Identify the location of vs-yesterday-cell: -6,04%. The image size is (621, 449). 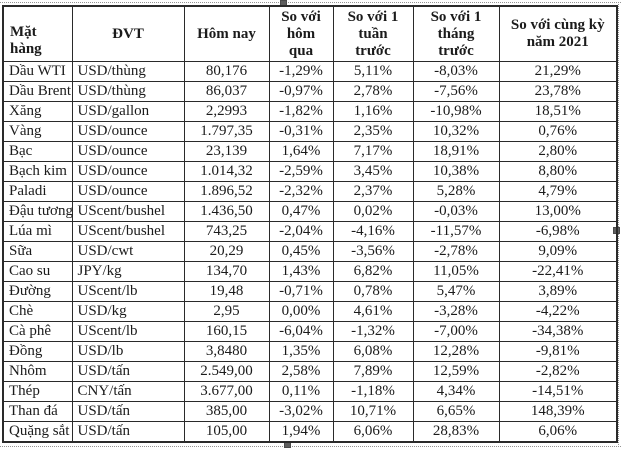
(301, 331).